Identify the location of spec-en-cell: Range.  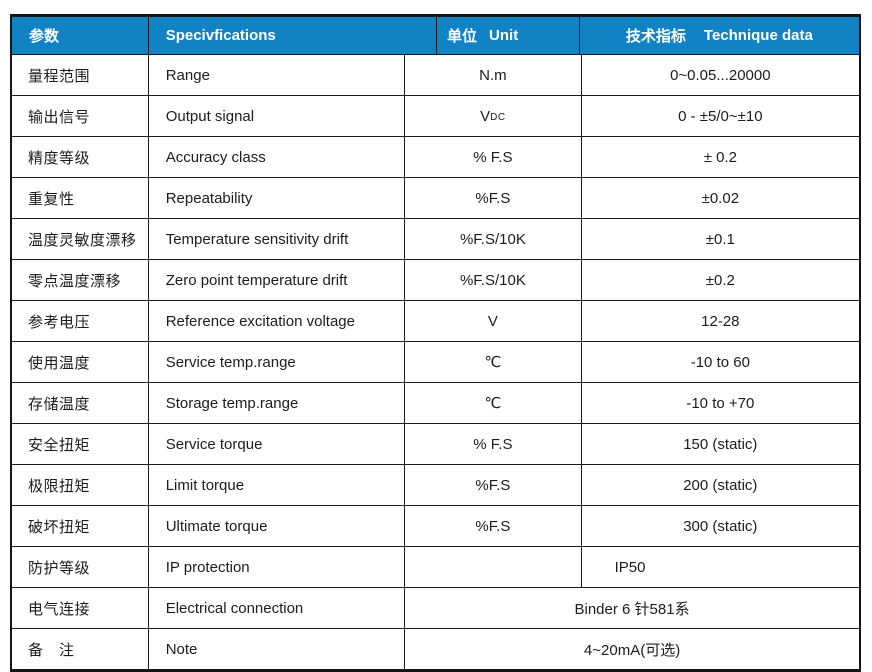
(275, 75).